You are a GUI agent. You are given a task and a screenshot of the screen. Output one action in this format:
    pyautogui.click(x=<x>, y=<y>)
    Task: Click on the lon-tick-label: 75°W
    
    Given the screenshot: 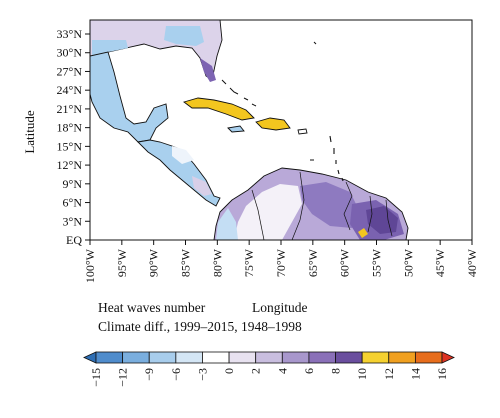 What is the action you would take?
    pyautogui.click(x=249, y=262)
    